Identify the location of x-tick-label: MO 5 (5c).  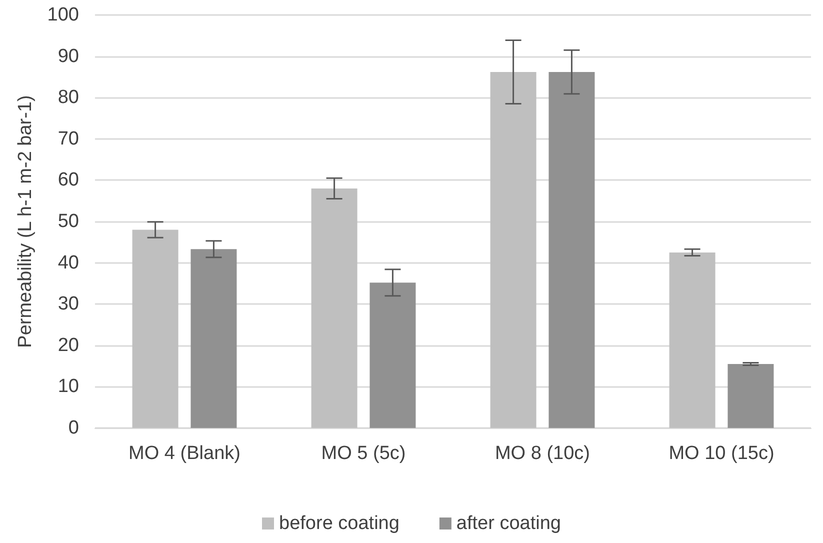
(363, 453).